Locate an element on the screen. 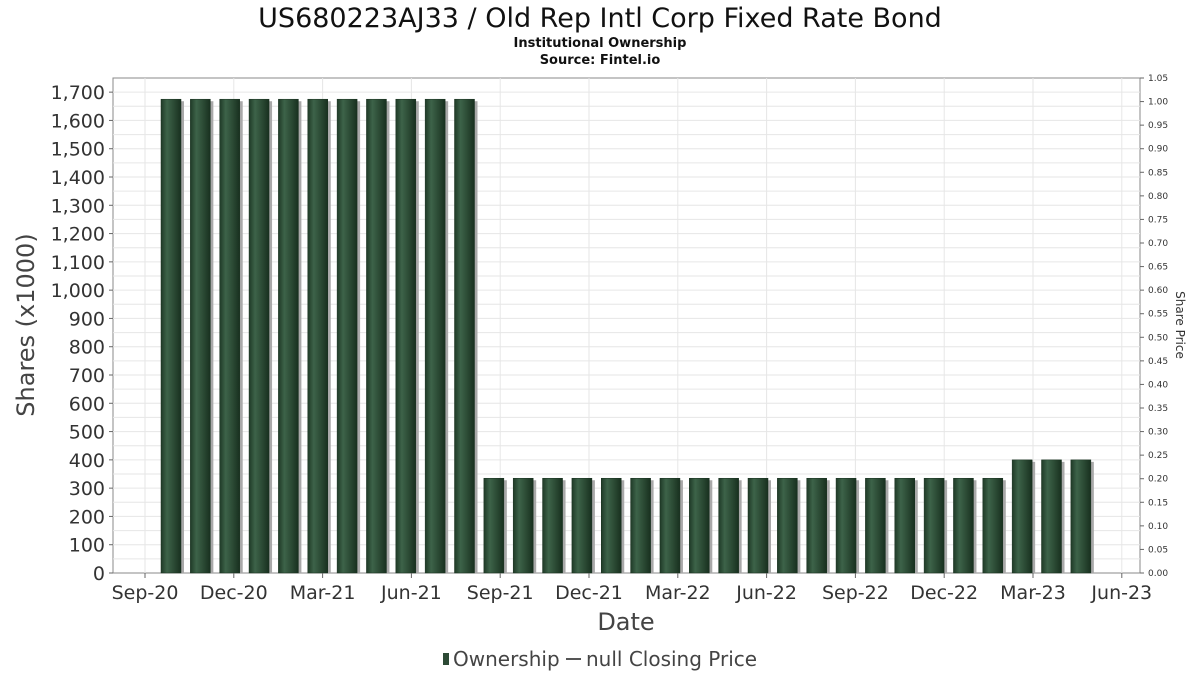 This screenshot has height=675, width=1200. y-right-tick-label: 0.95 is located at coordinates (1158, 126).